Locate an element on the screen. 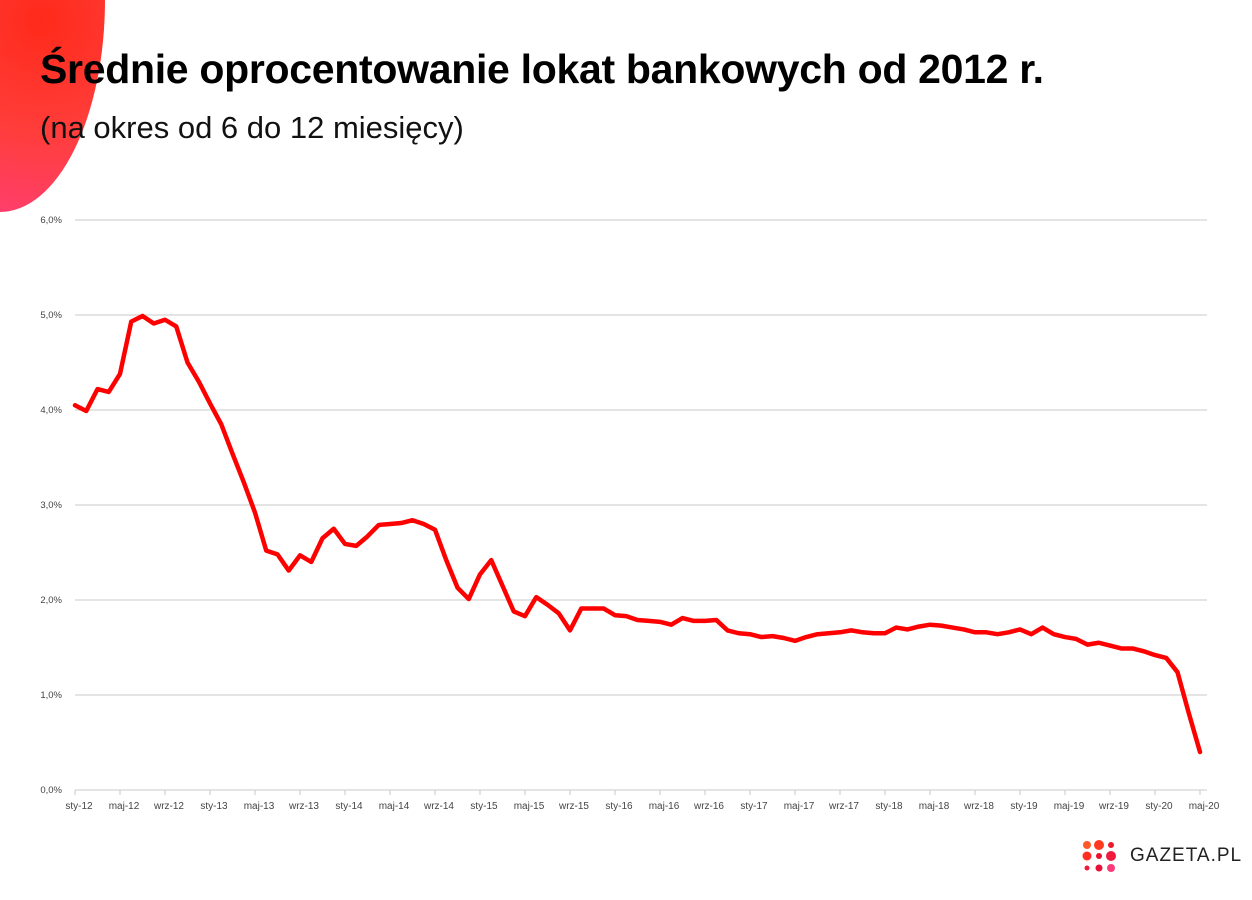 The height and width of the screenshot is (900, 1252). logo-text: GAZETA.PL is located at coordinates (1186, 855).